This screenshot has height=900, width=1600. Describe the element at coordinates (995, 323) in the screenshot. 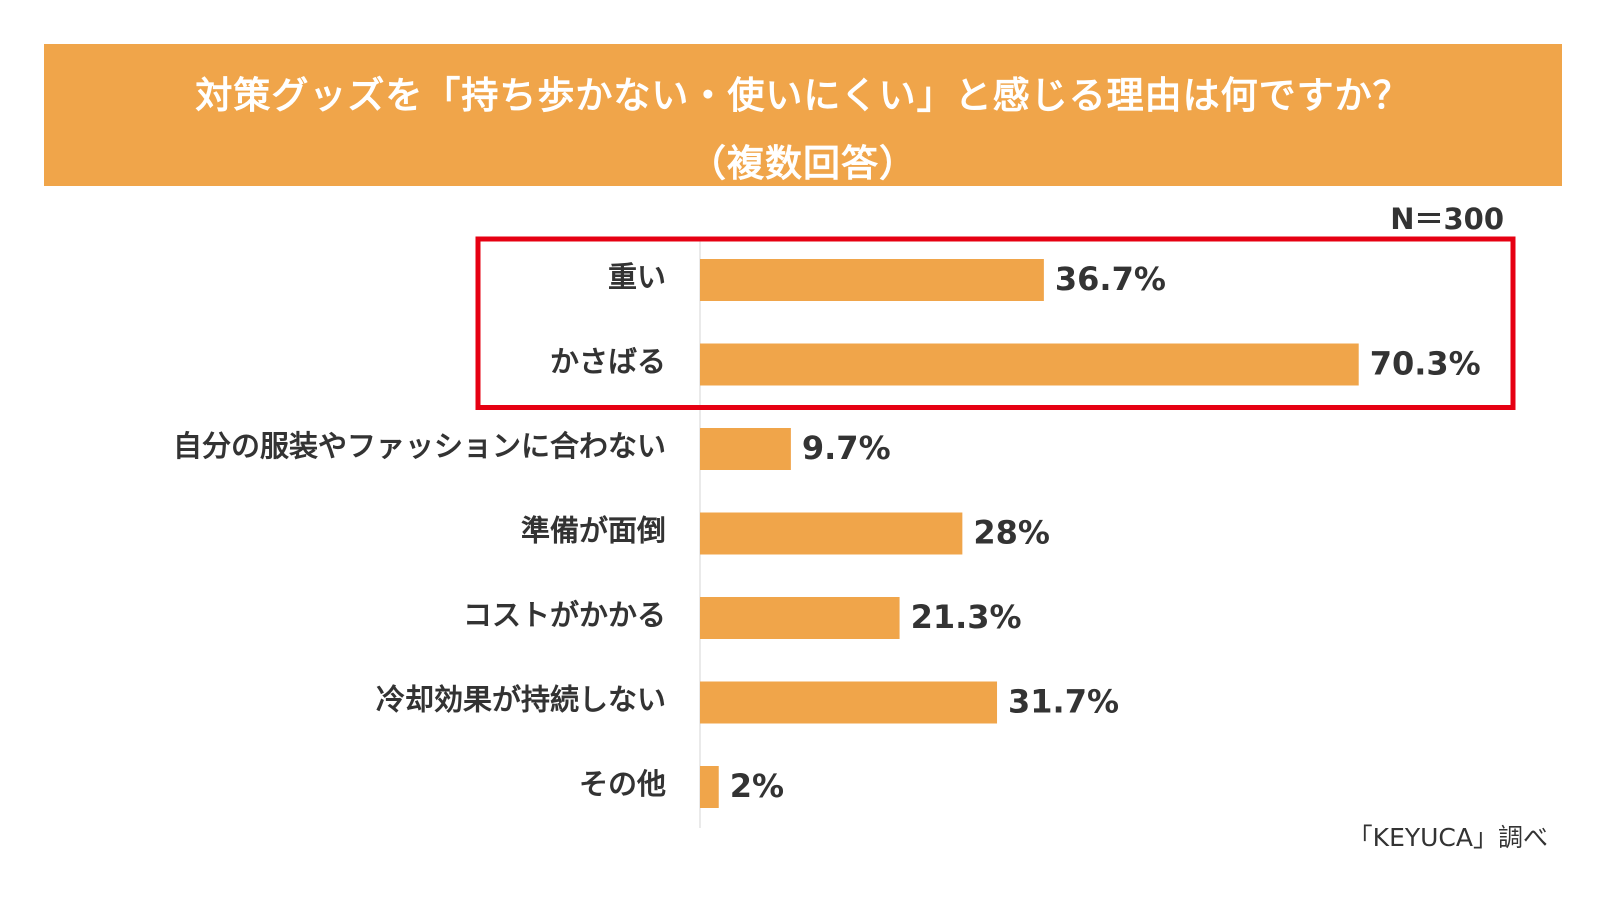

I see `highlight-box` at that location.